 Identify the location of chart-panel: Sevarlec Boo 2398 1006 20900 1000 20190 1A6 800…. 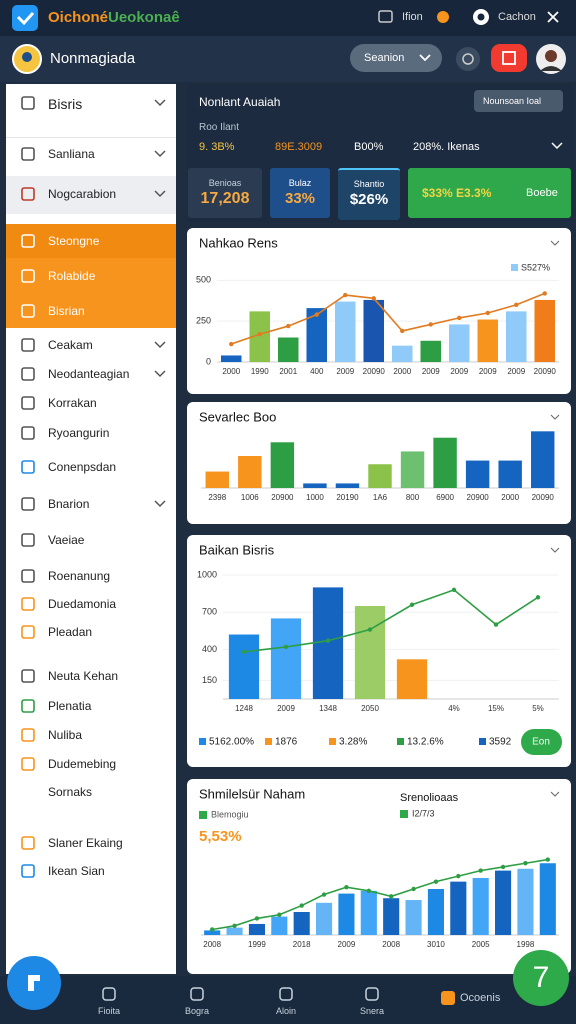
(379, 463).